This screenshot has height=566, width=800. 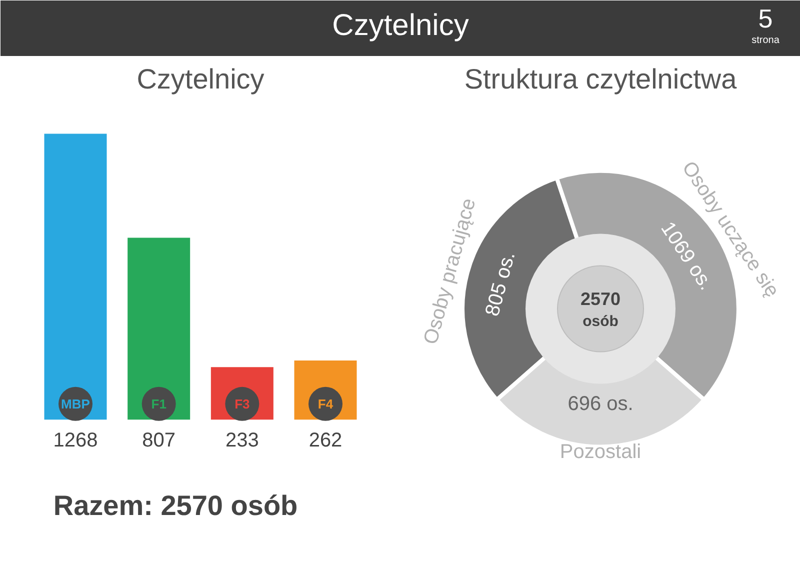 I want to click on data-label: 807, so click(x=159, y=441).